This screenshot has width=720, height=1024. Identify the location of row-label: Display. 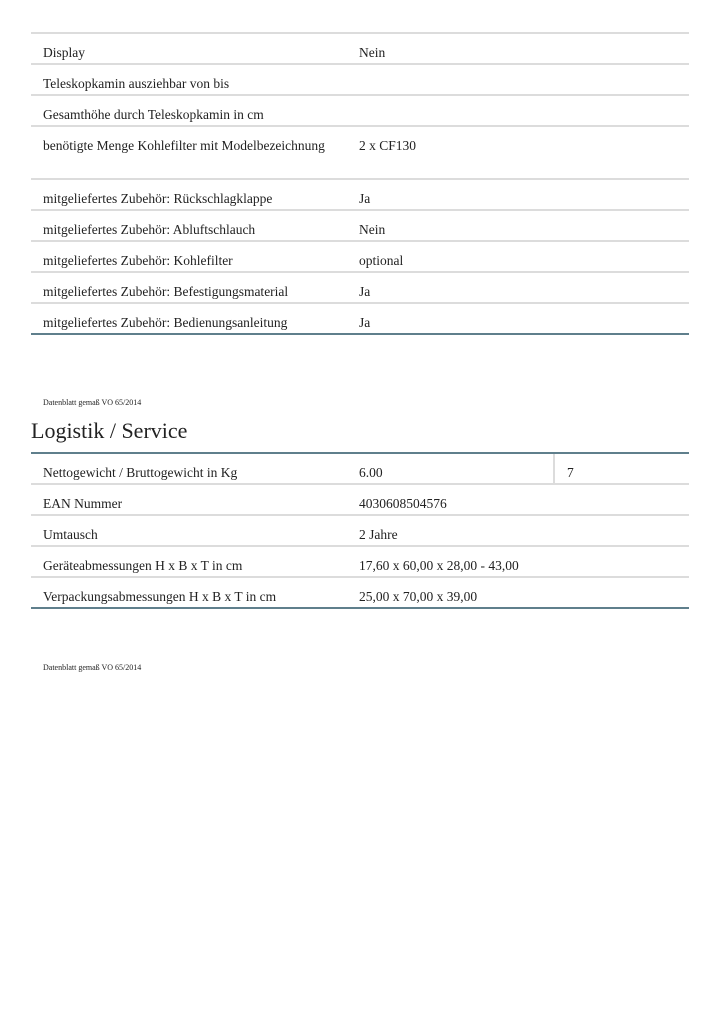
(189, 48).